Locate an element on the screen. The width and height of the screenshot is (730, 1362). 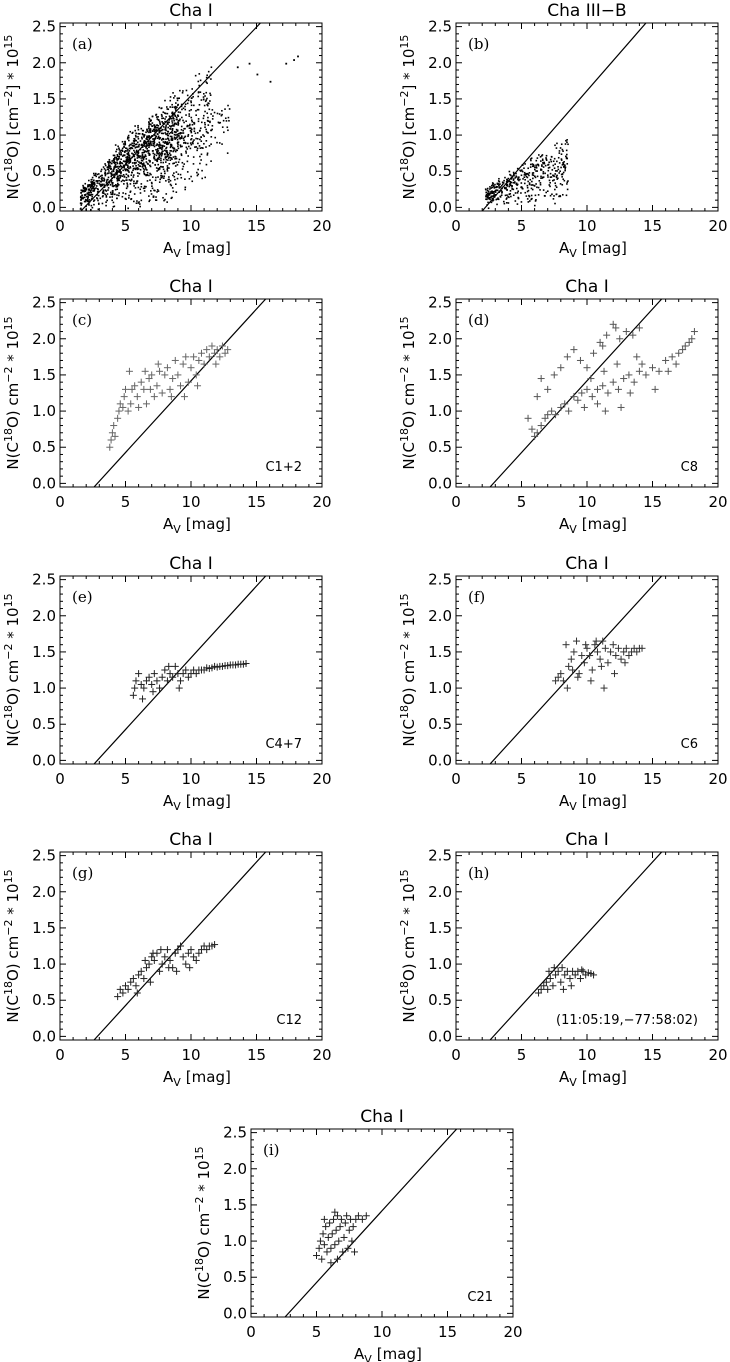
y-tick-label: 1.0 is located at coordinates (44, 964).